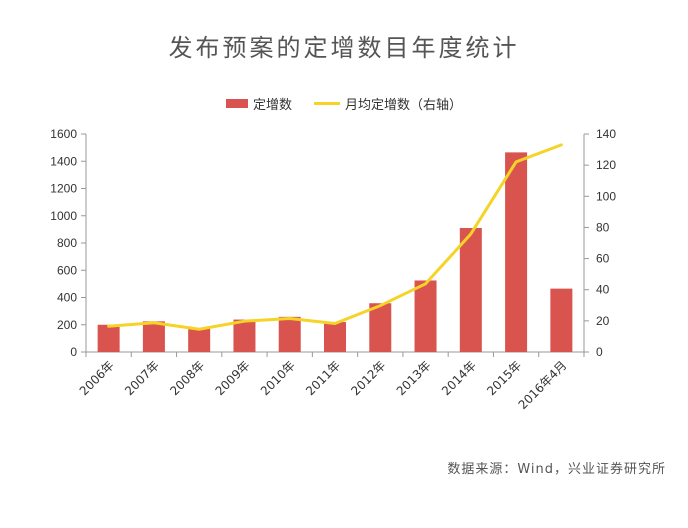 The width and height of the screenshot is (688, 528). Describe the element at coordinates (368, 378) in the screenshot. I see `x-tick-label: 2012年` at that location.